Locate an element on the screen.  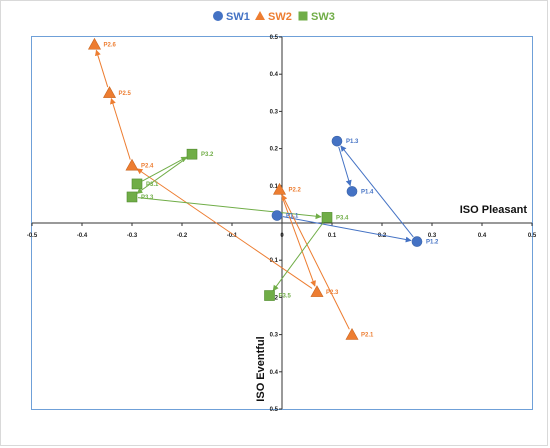
sw2-point-p2-5-label: P2.5 is located at coordinates (125, 94).